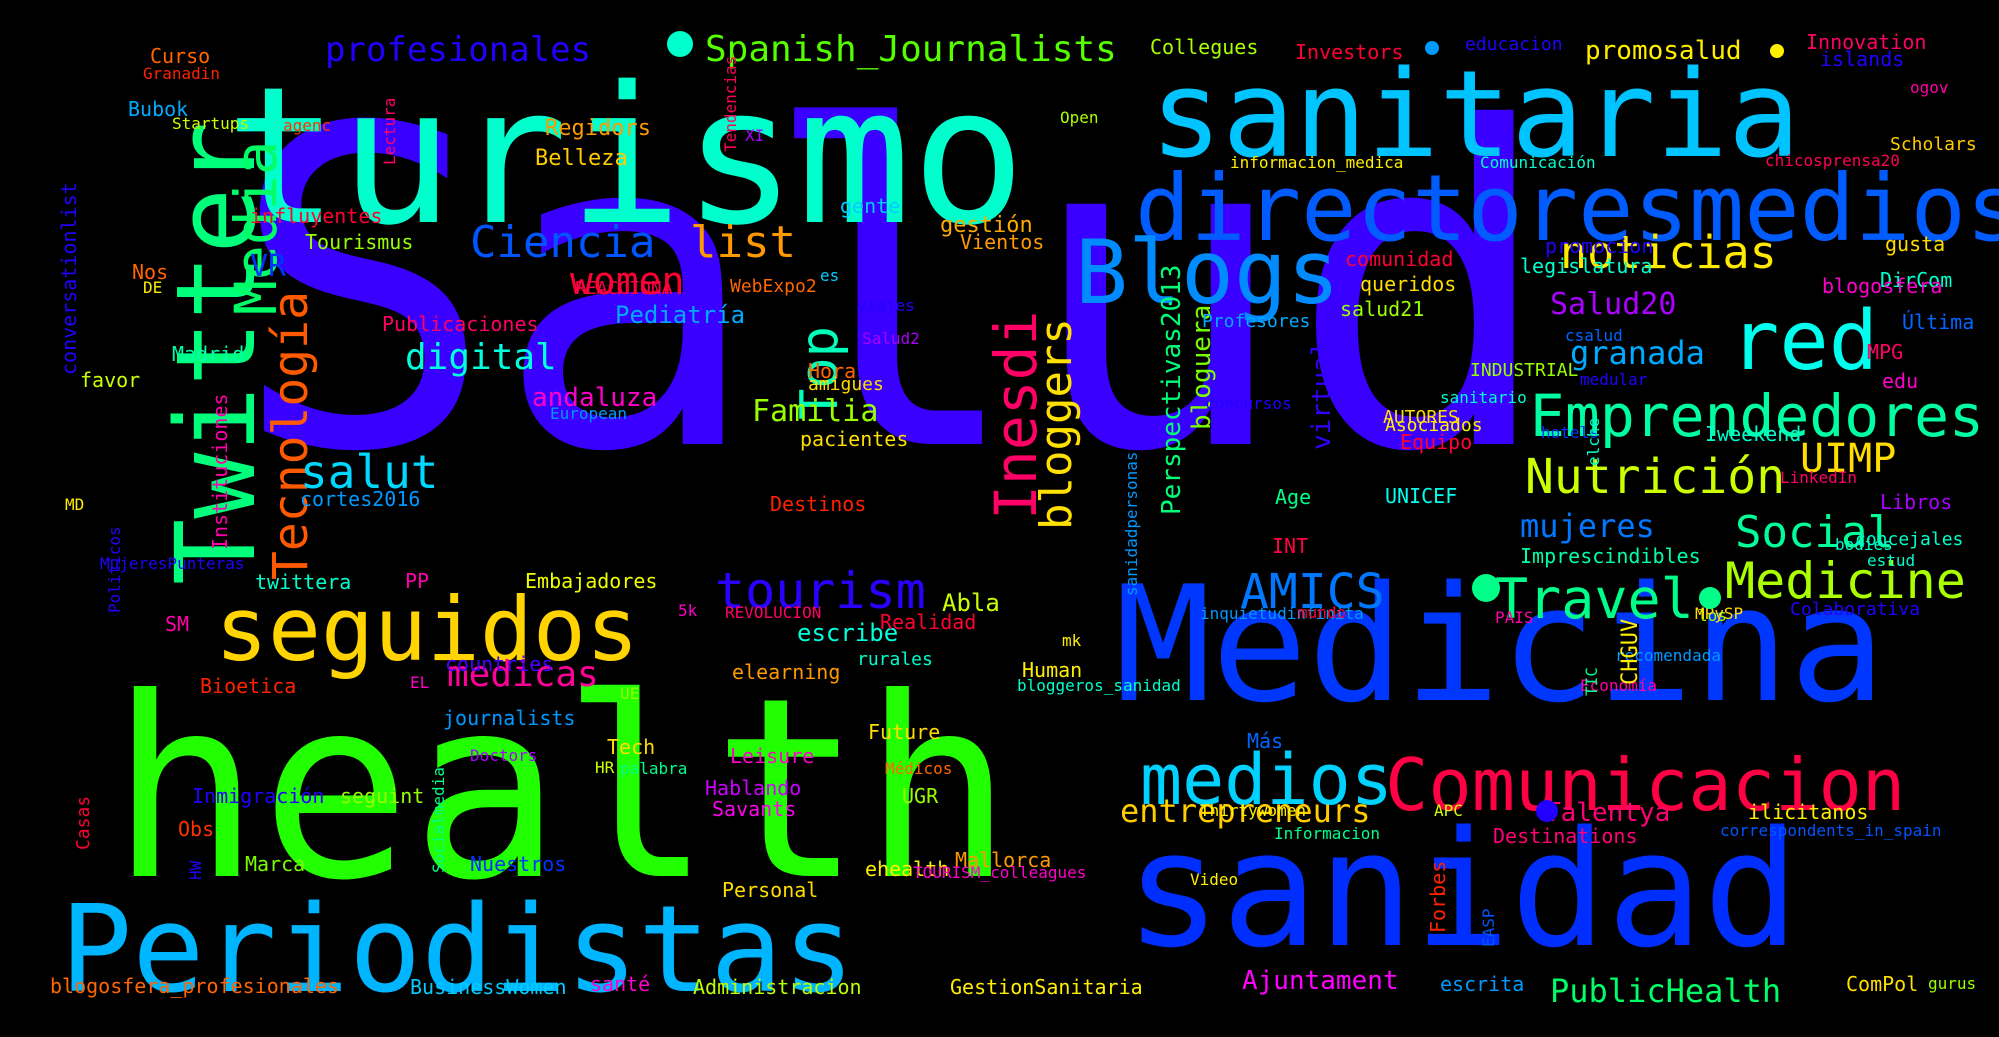 Image resolution: width=1999 pixels, height=1037 pixels. I want to click on word-madrid: Madrid, so click(208, 354).